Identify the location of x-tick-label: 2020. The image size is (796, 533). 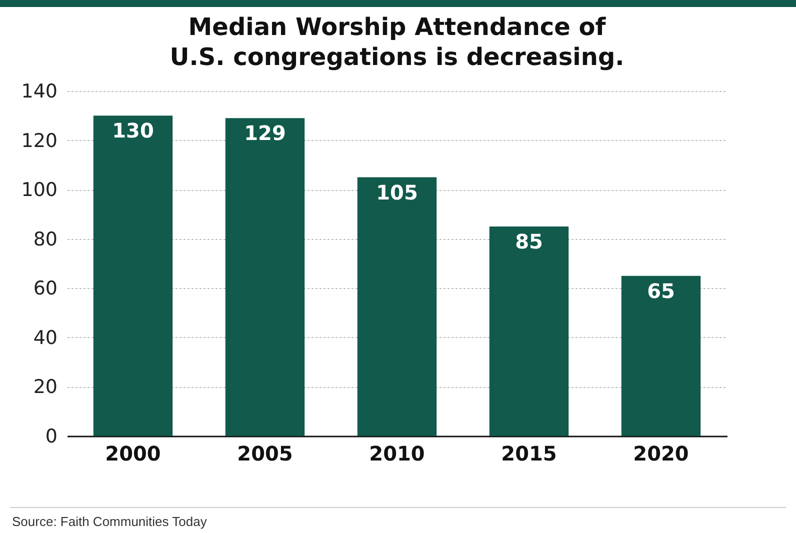
(661, 454).